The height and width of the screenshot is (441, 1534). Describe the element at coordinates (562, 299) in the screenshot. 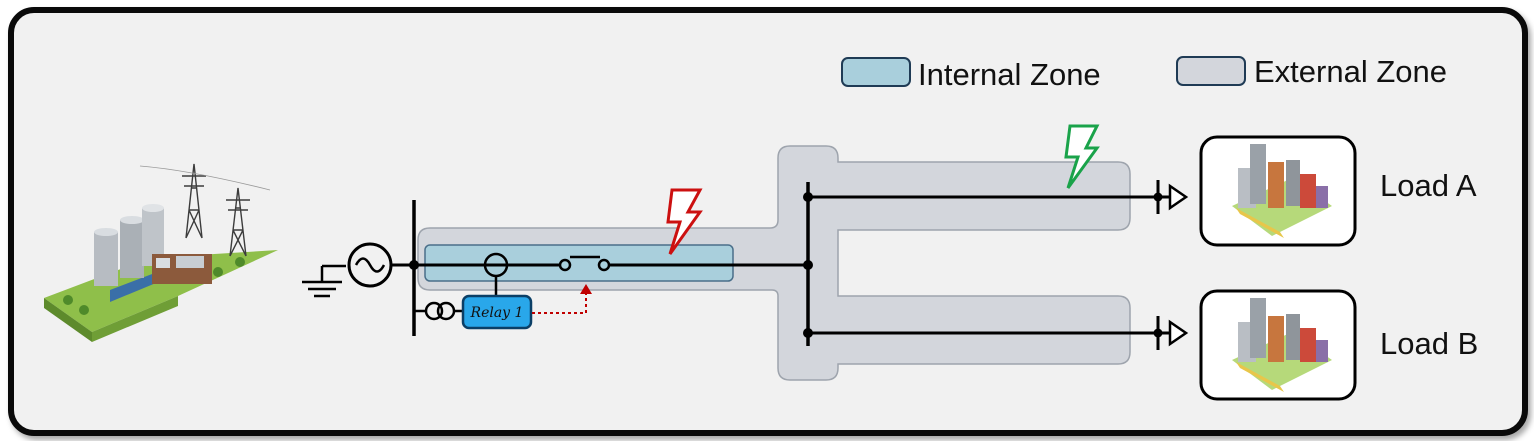

I see `trip-signal` at that location.